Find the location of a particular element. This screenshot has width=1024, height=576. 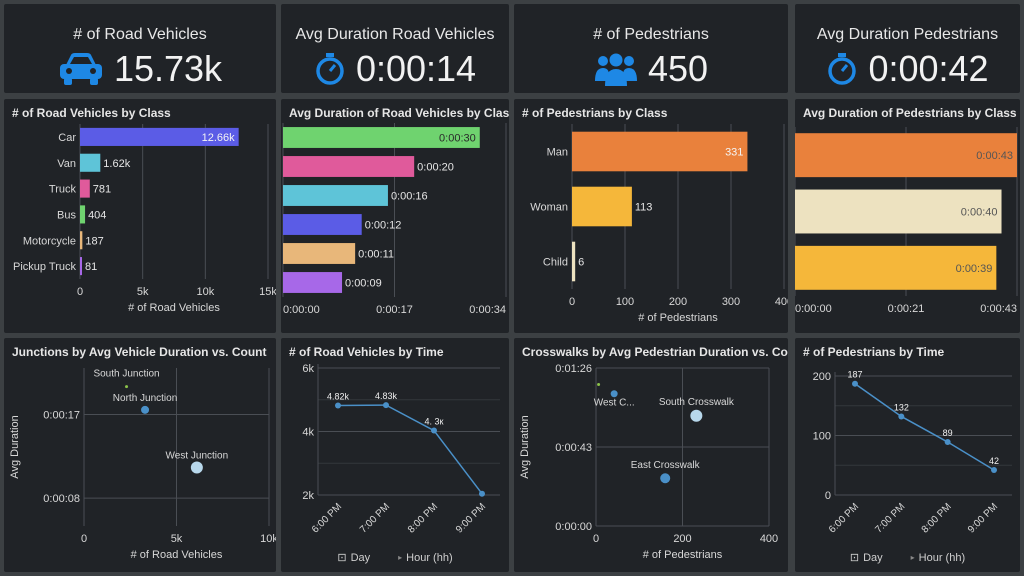

data-label: 12.66k is located at coordinates (219, 138).